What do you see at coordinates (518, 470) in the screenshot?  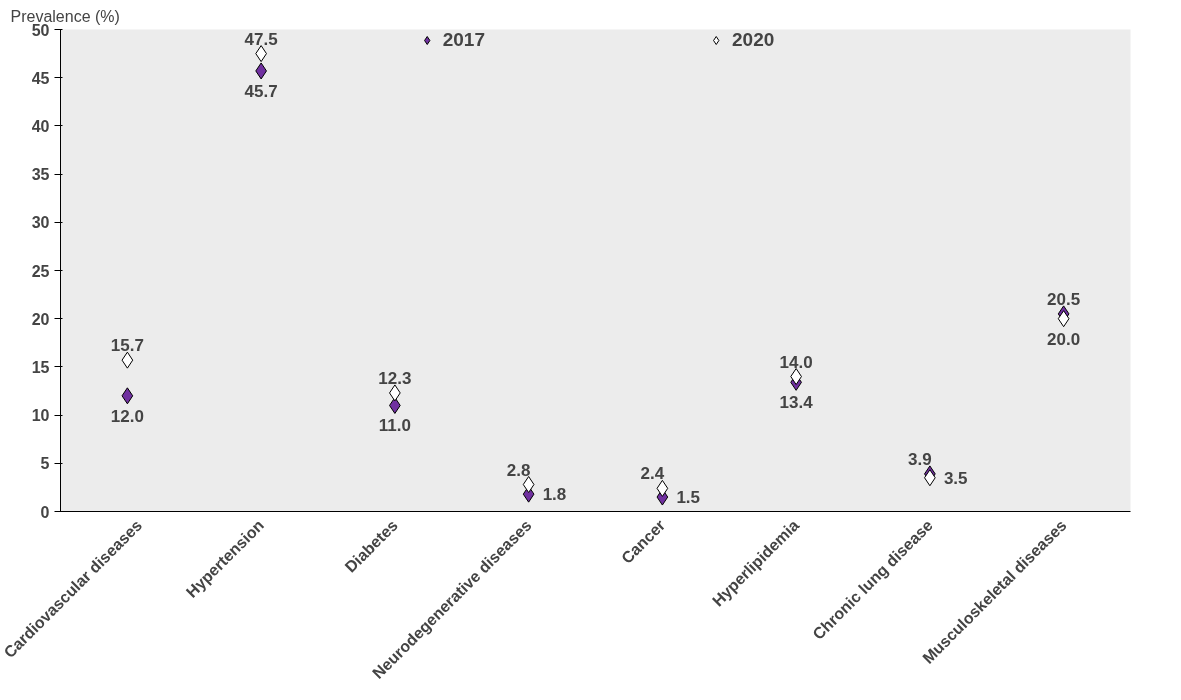 I see `data-label: 2.8` at bounding box center [518, 470].